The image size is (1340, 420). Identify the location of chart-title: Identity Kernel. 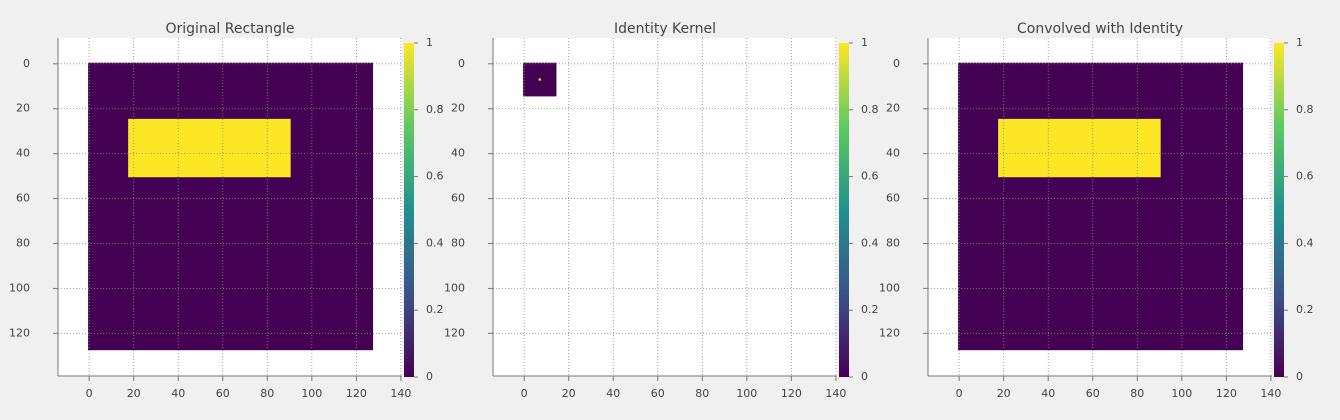
(665, 29).